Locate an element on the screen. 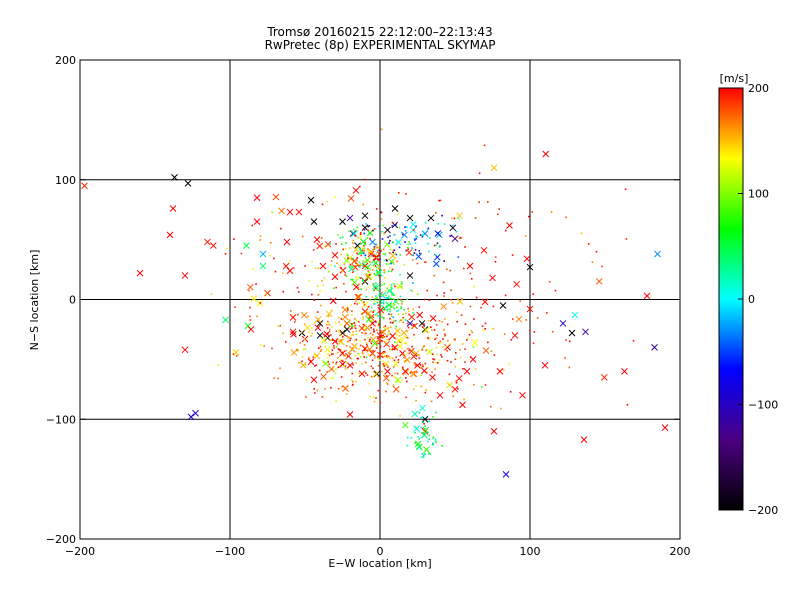  y-tick-label: 100 is located at coordinates (65, 180).